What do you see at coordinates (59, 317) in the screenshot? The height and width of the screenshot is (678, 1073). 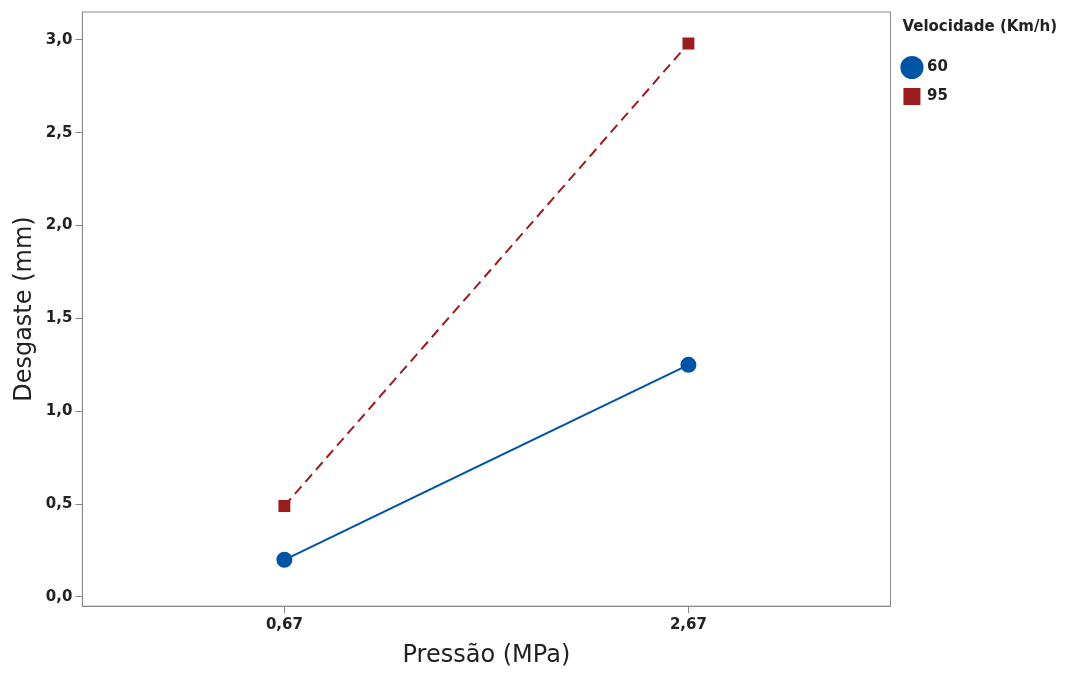 I see `y-tick-label: 1,5` at bounding box center [59, 317].